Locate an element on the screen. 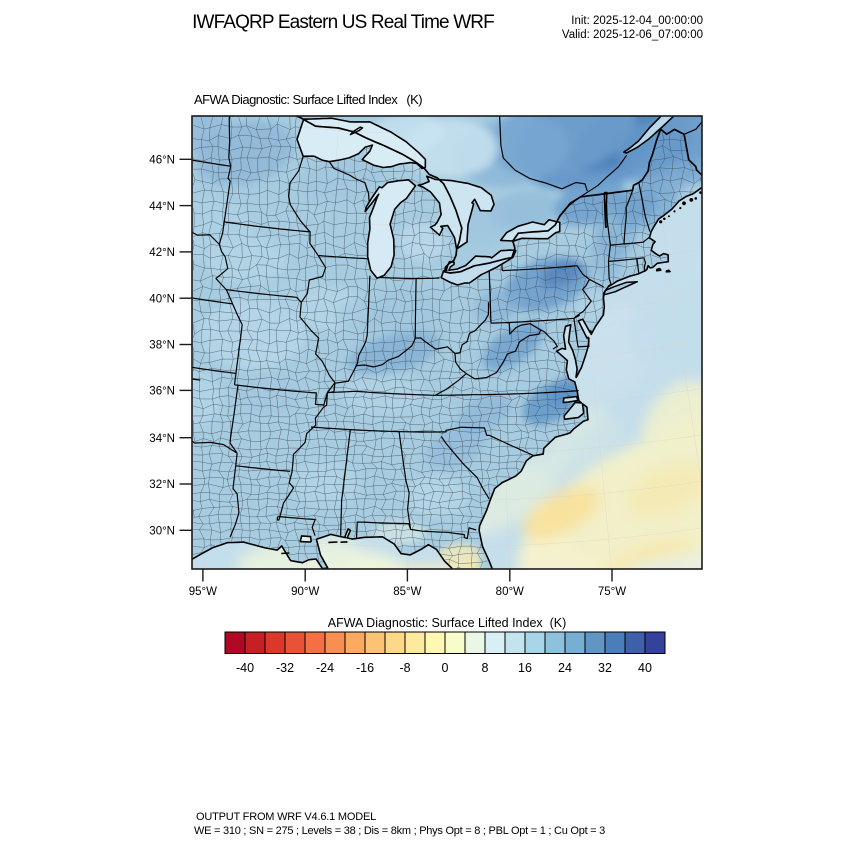 The width and height of the screenshot is (850, 850). svg-text: -40 is located at coordinates (245, 668).